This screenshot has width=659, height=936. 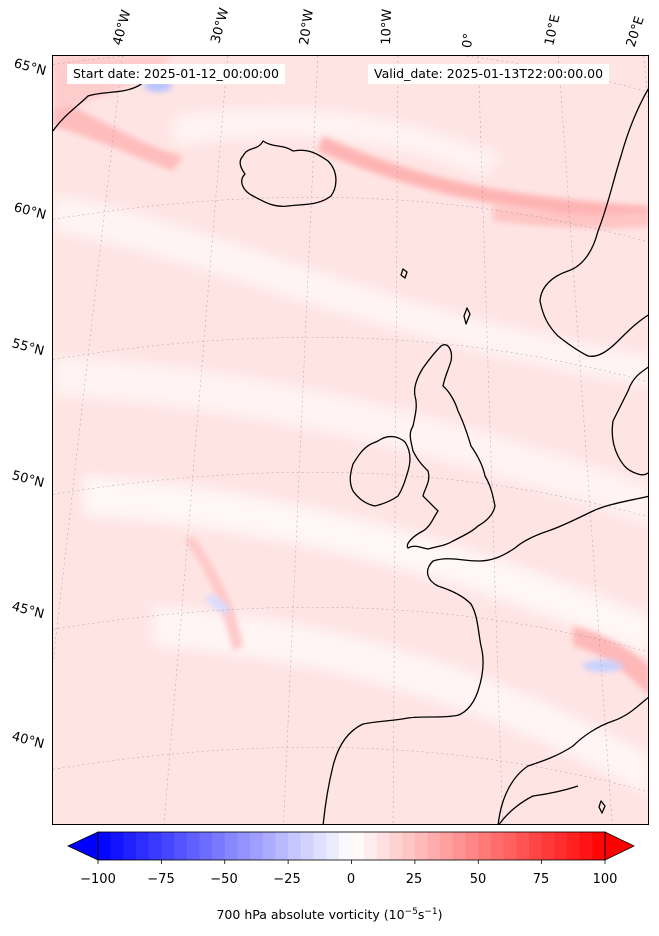 I want to click on valid-date-label: Valid_date: 2025-01-13T22:00:00.00, so click(x=489, y=74).